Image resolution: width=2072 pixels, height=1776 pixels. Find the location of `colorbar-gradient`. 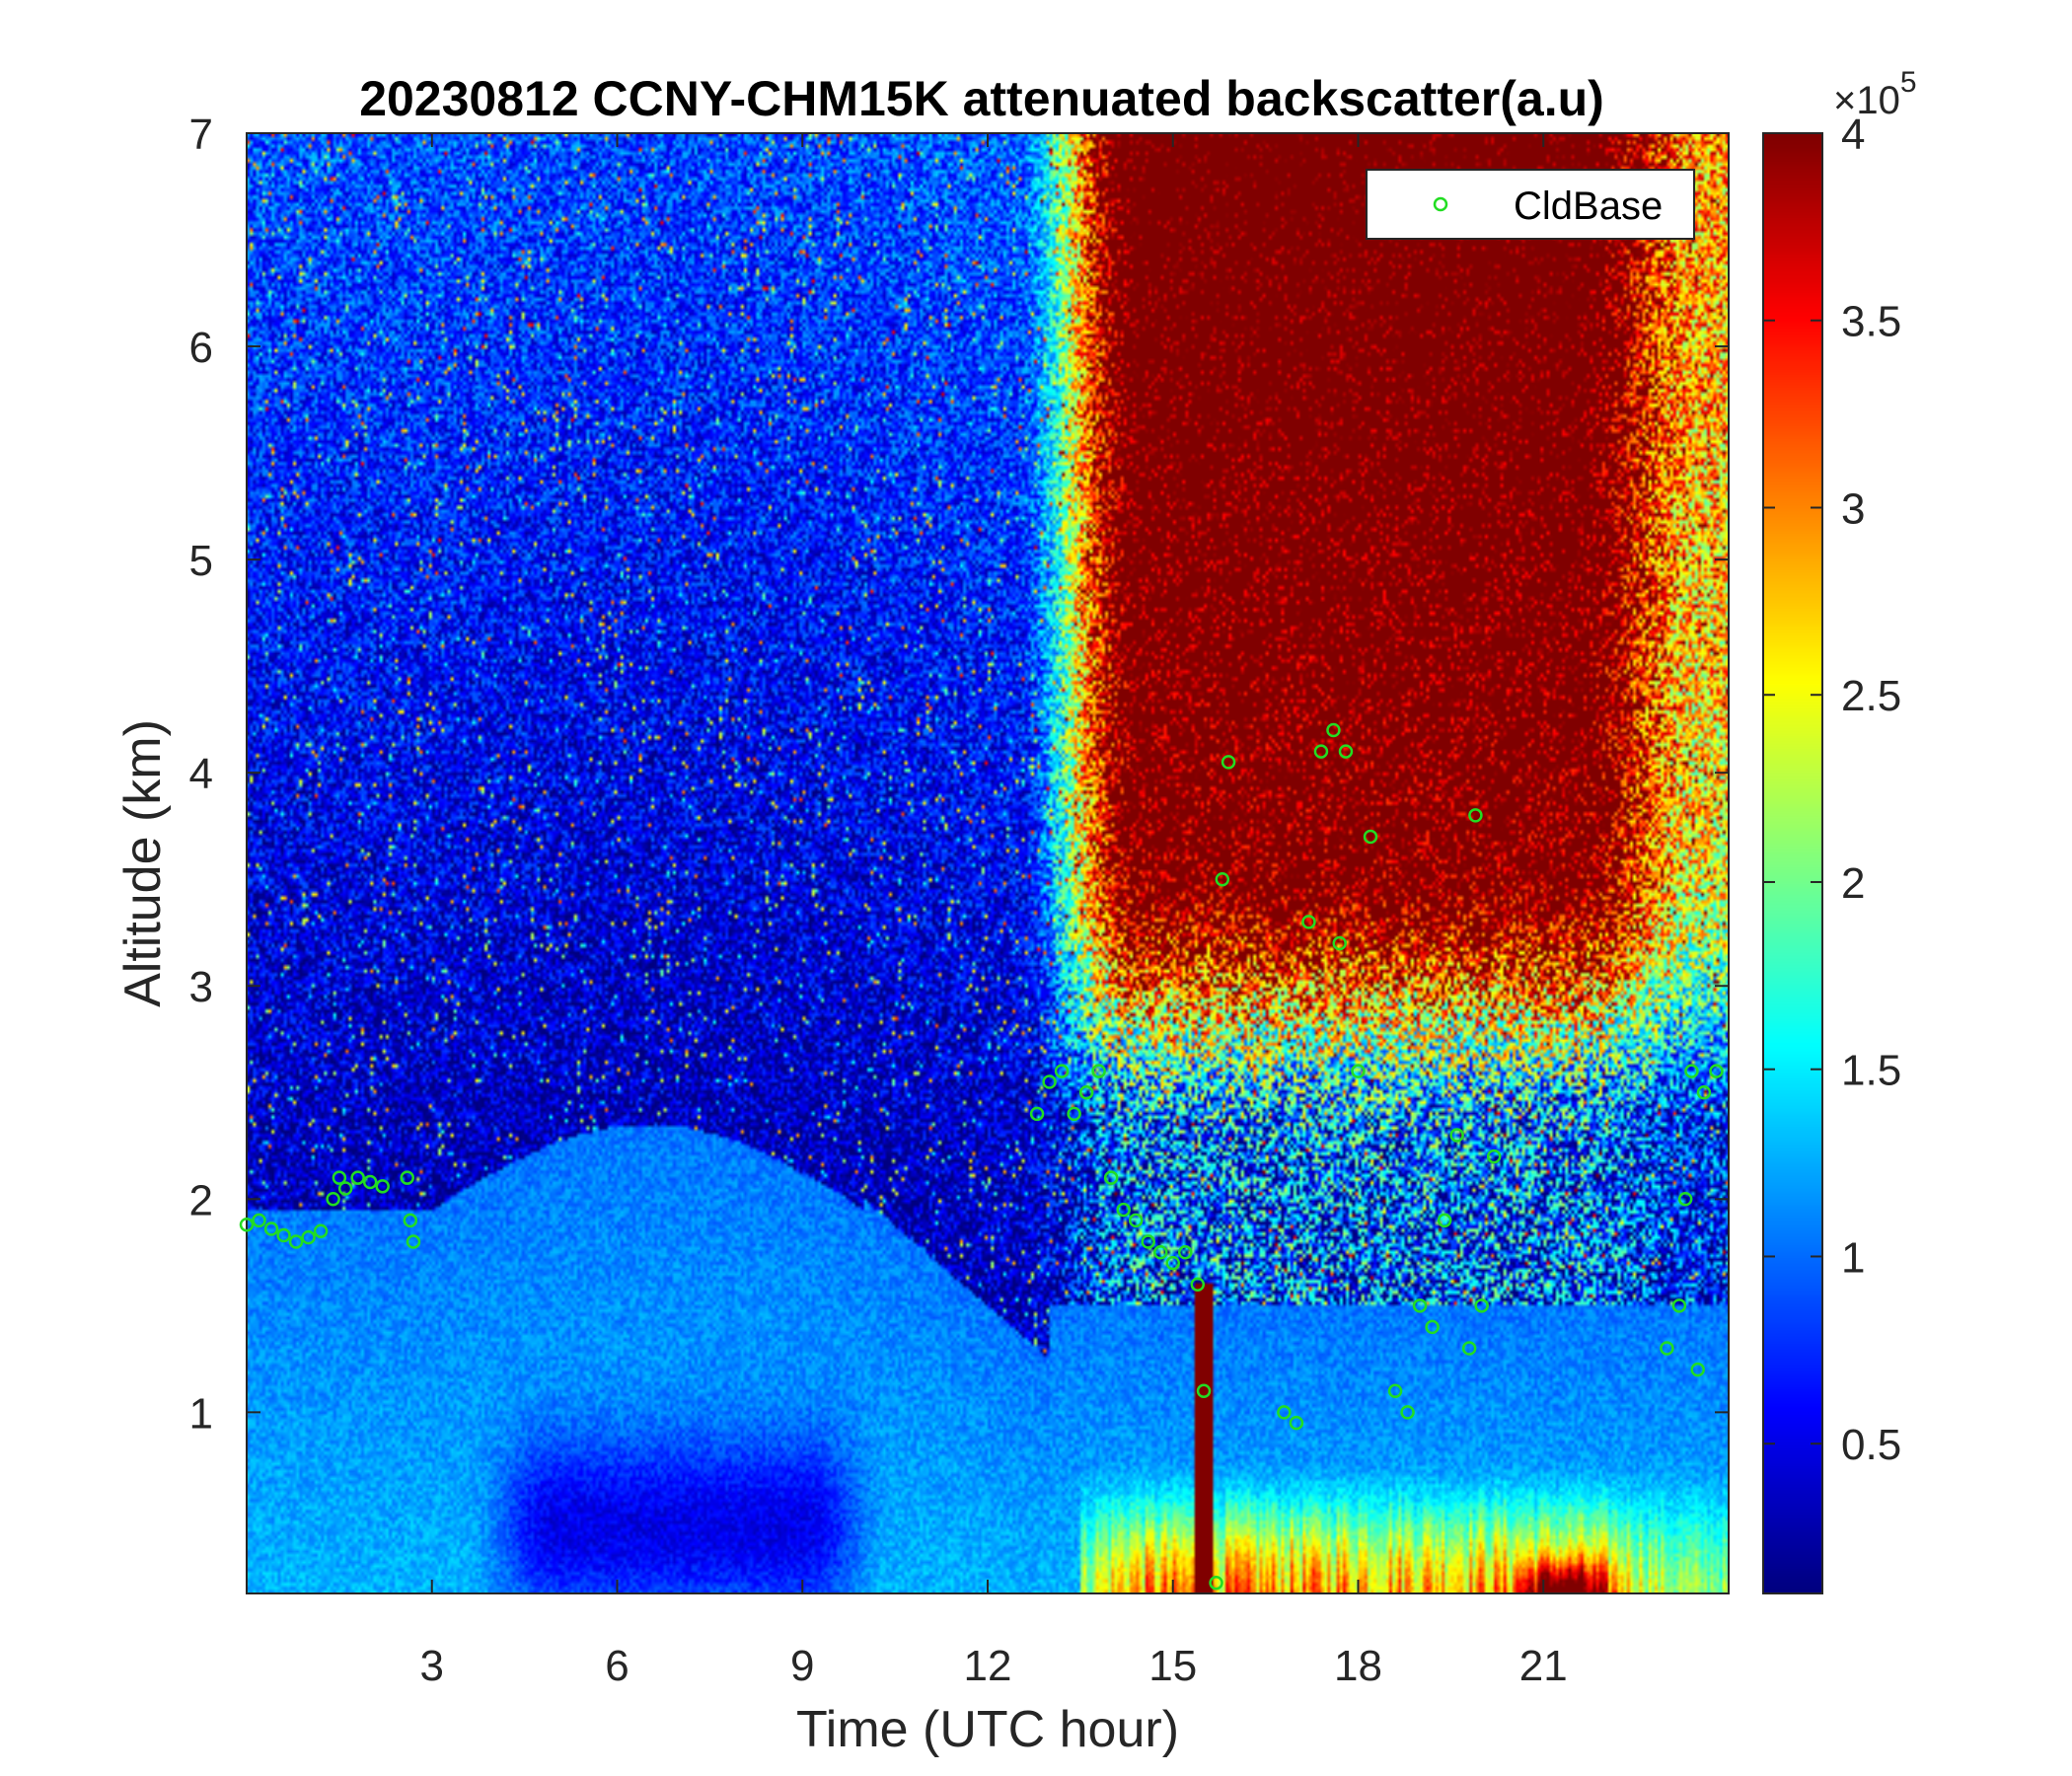

colorbar-gradient is located at coordinates (1793, 863).